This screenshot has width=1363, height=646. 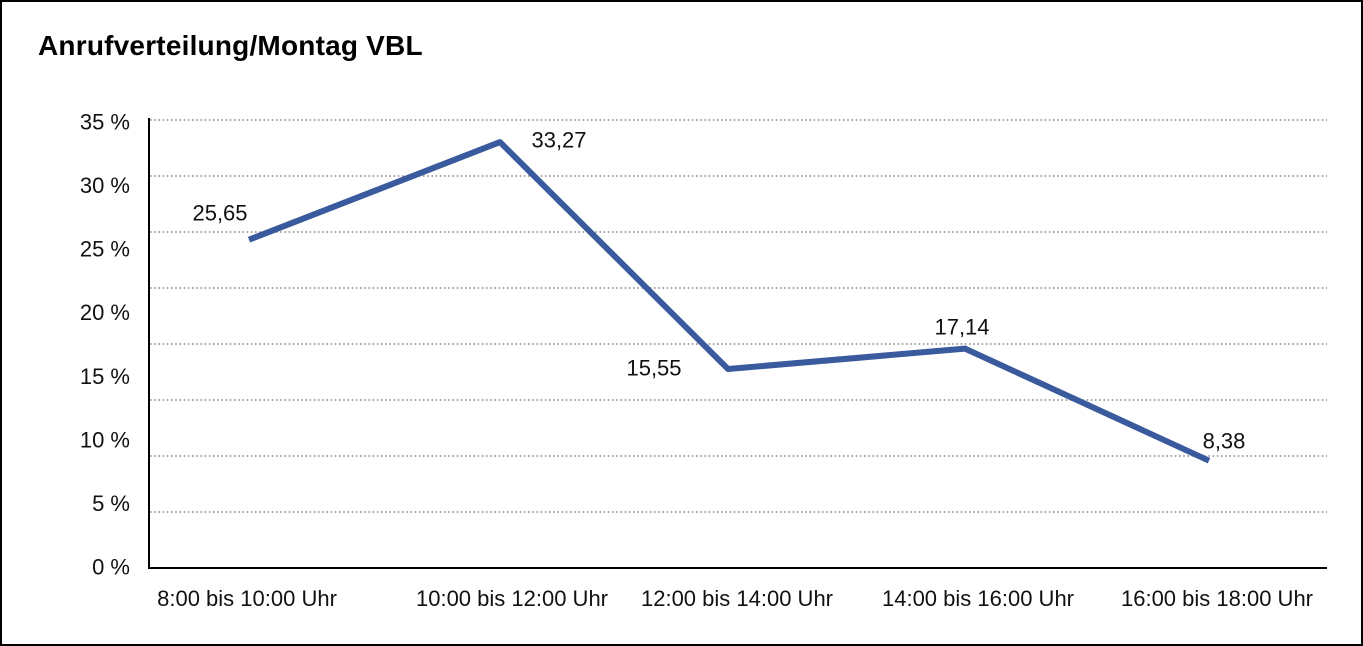 What do you see at coordinates (111, 567) in the screenshot?
I see `y-tick-label: 0 %` at bounding box center [111, 567].